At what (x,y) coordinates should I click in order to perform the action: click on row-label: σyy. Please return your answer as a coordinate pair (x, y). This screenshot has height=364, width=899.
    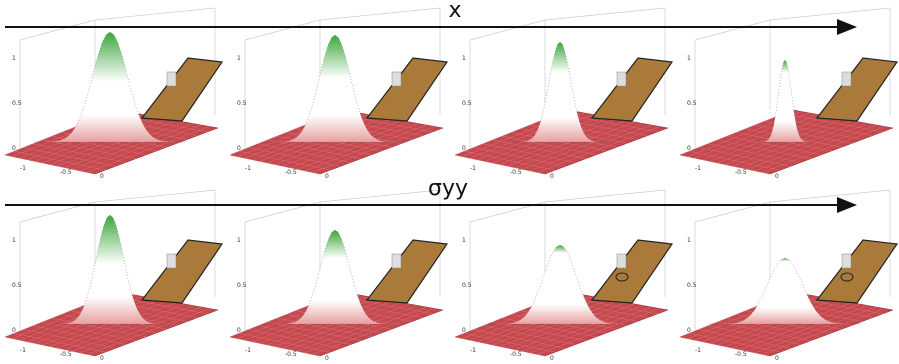
    Looking at the image, I should click on (448, 188).